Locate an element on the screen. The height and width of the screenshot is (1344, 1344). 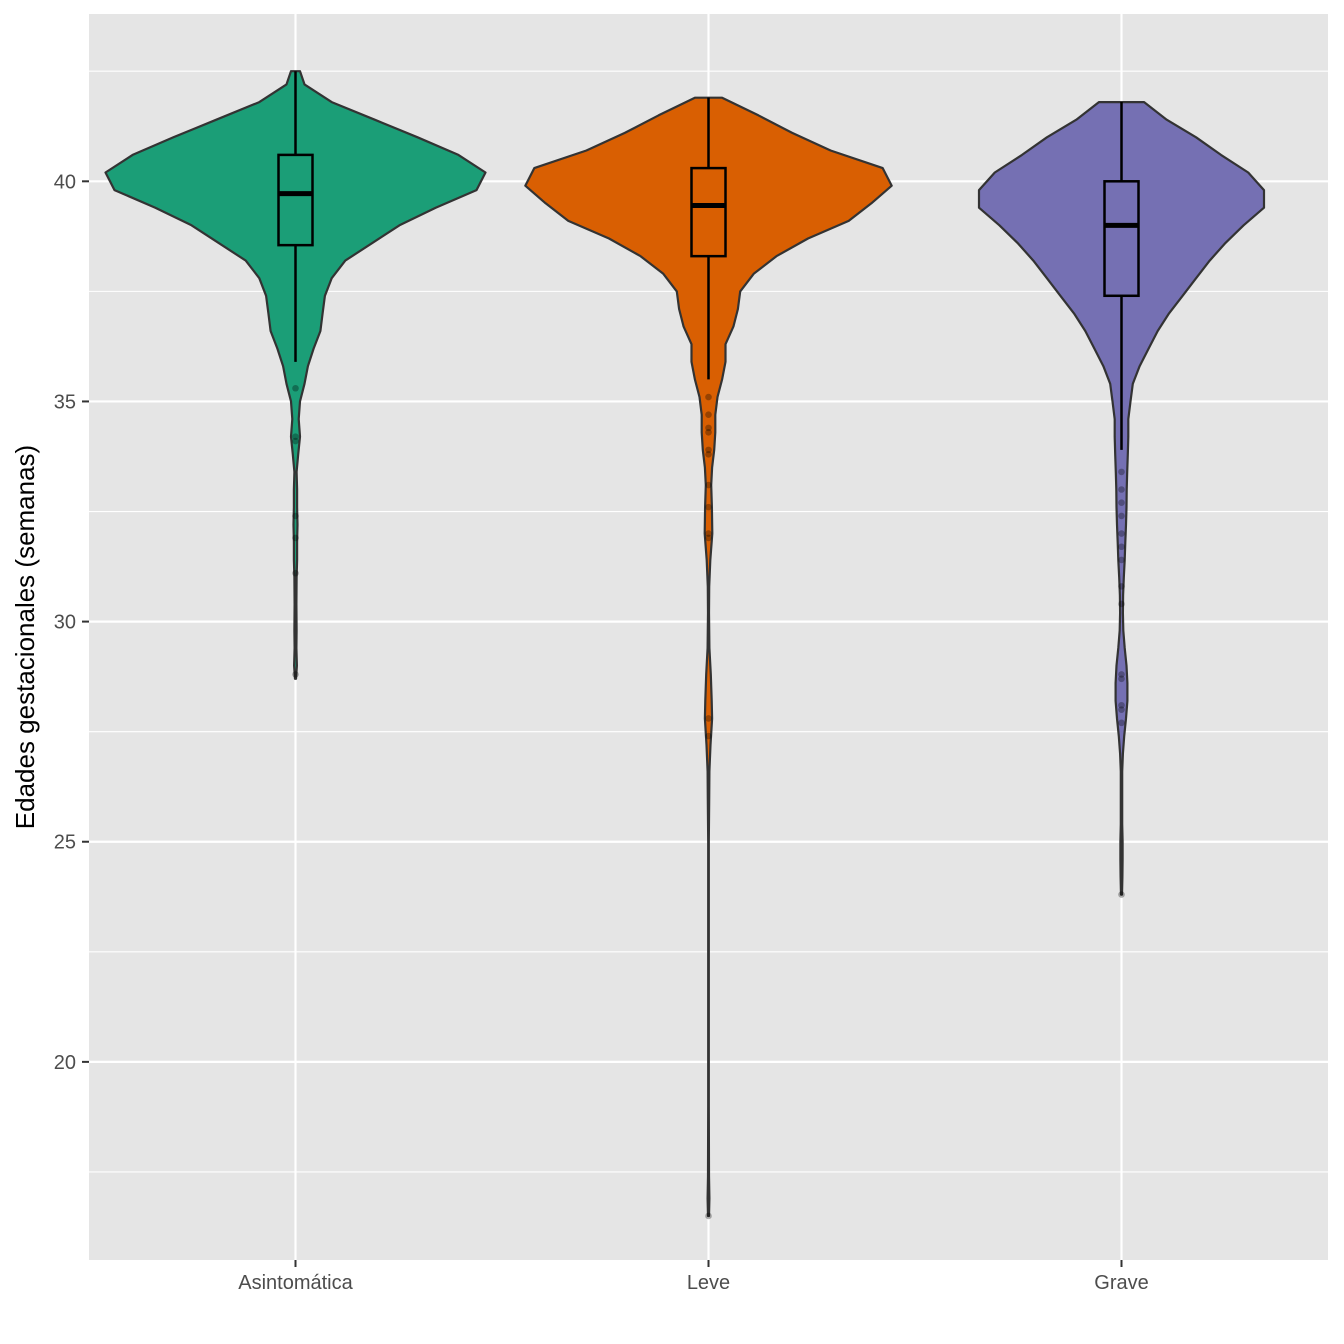
y-tick-label: 35 is located at coordinates (65, 402).